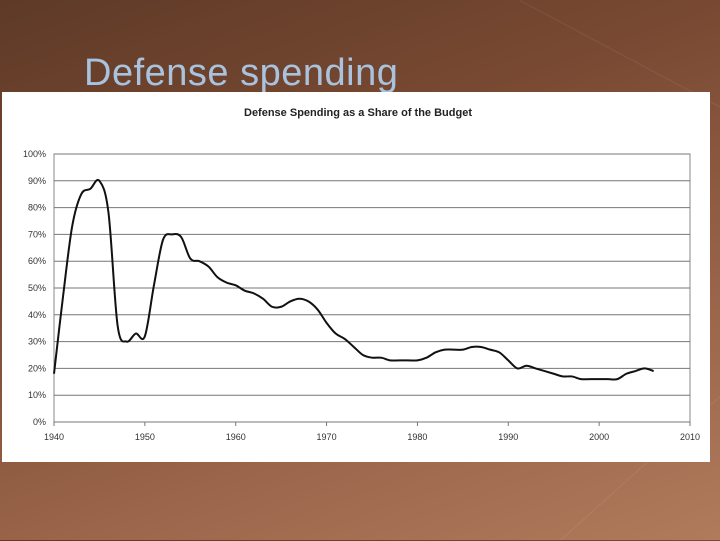 The height and width of the screenshot is (541, 720). I want to click on y-tick-label: 20%, so click(37, 368).